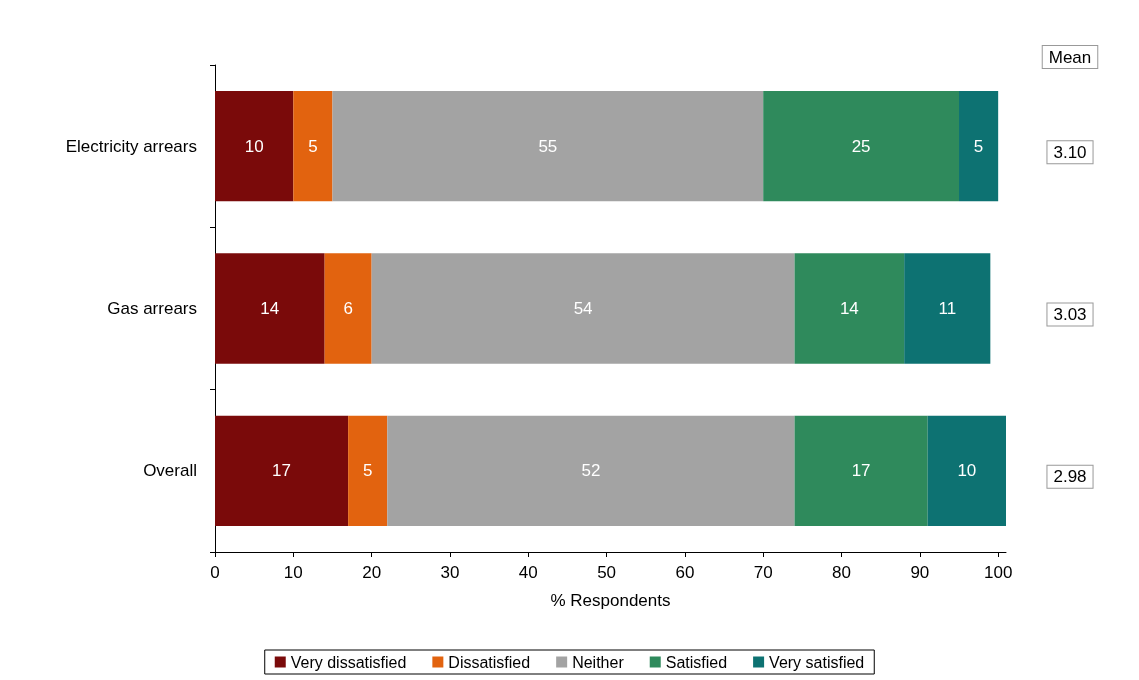  What do you see at coordinates (598, 662) in the screenshot?
I see `legend-label: Neither` at bounding box center [598, 662].